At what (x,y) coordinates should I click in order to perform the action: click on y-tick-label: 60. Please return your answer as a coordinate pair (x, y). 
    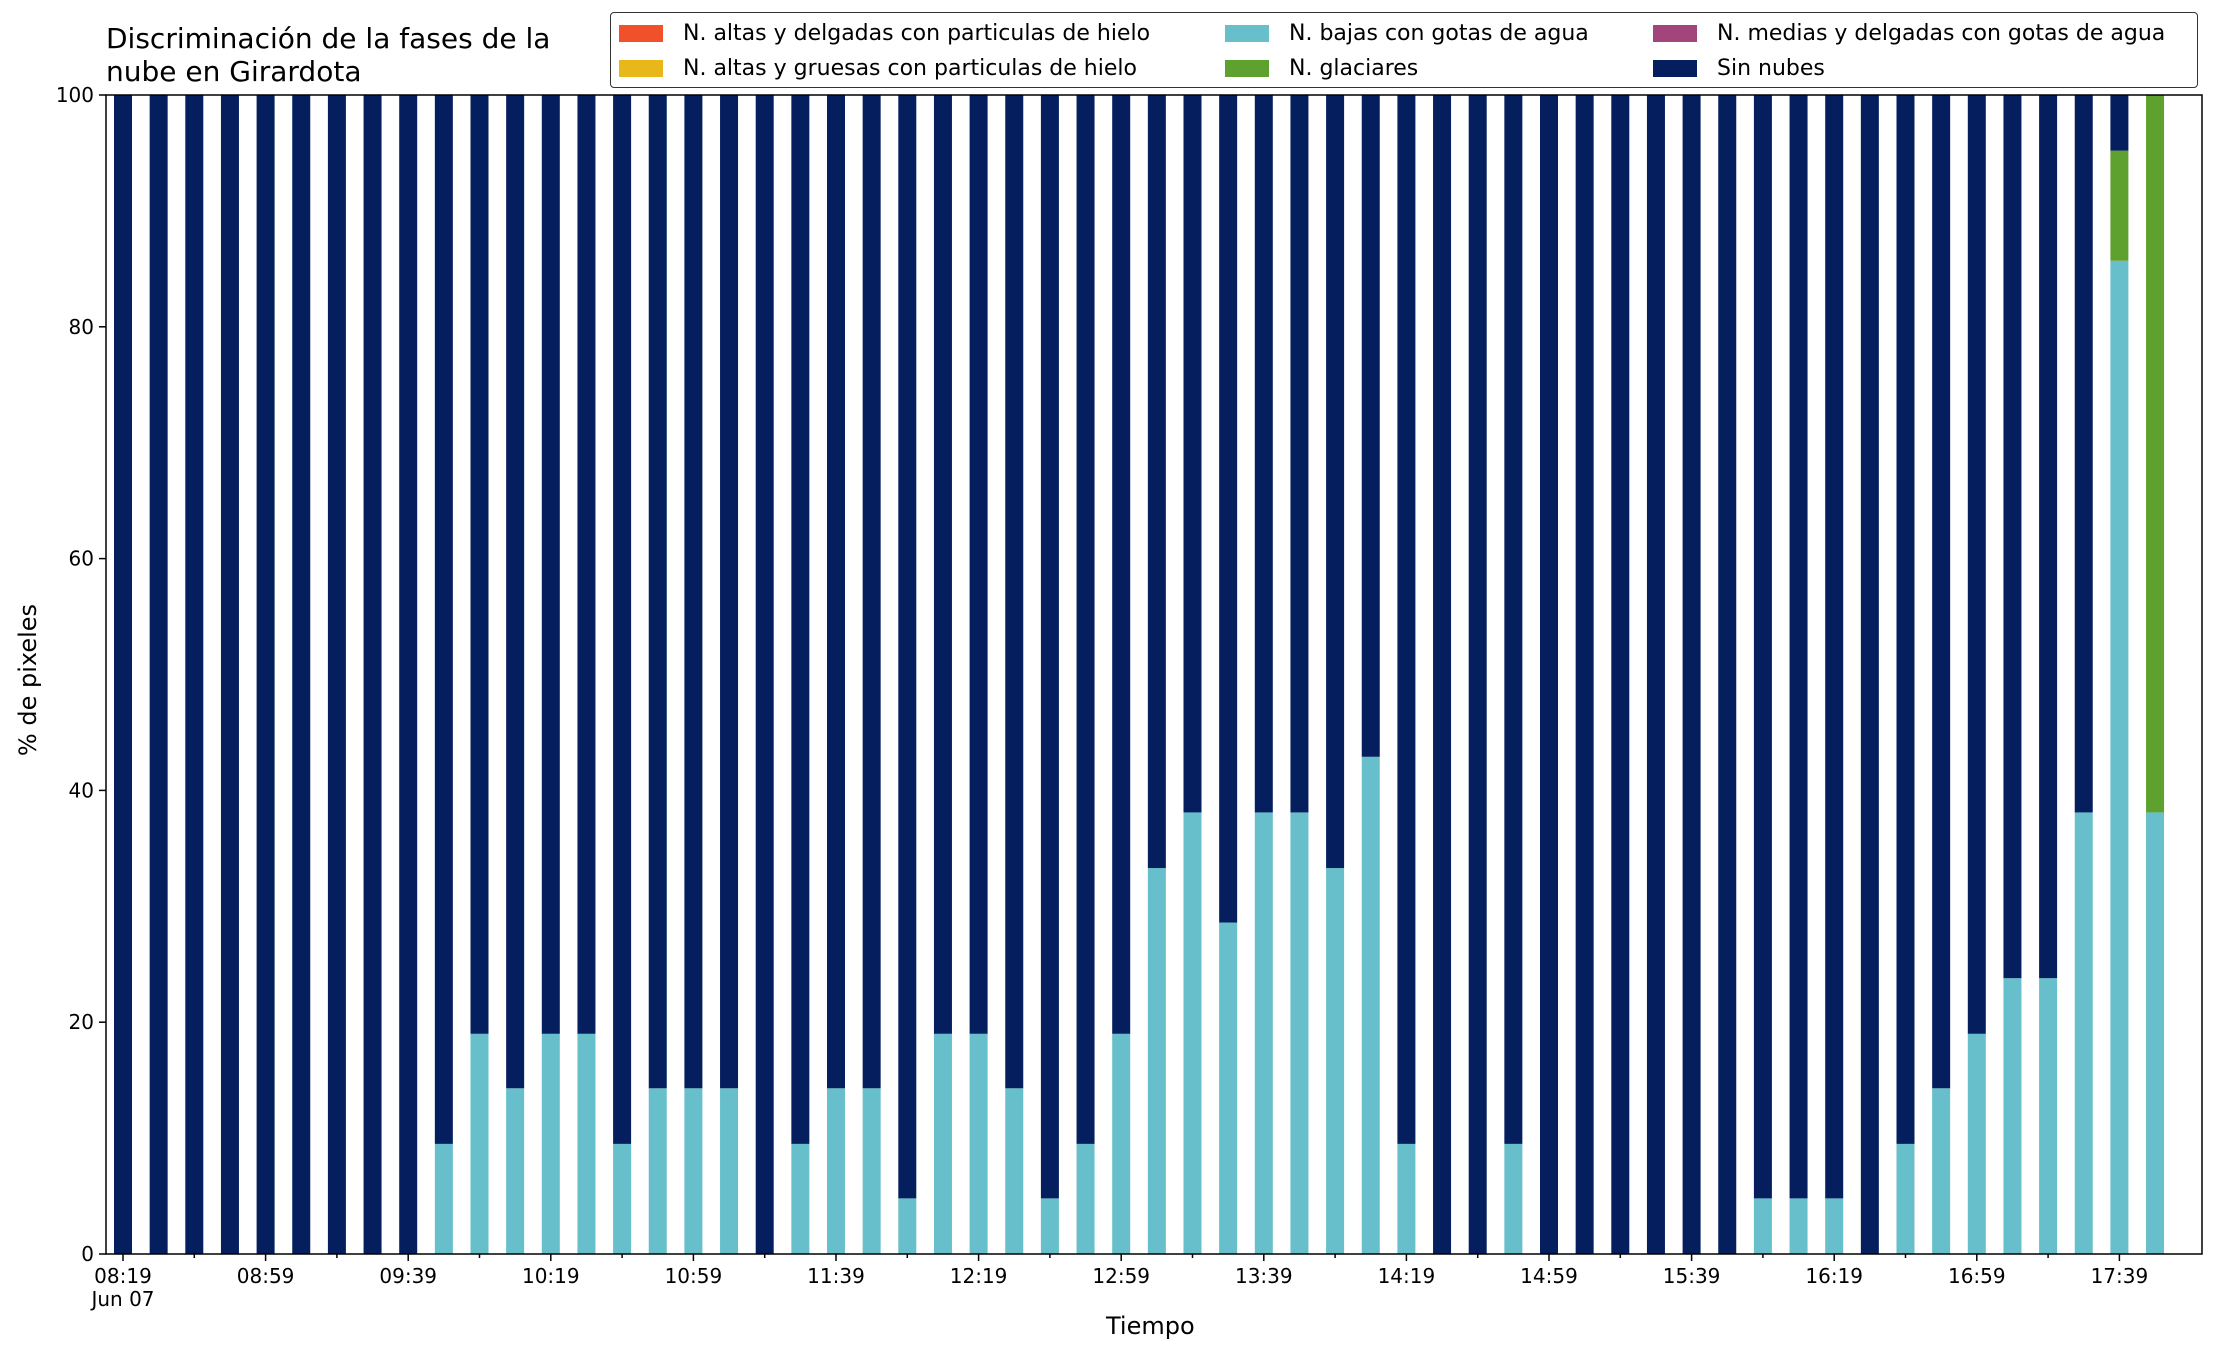
    Looking at the image, I should click on (81, 559).